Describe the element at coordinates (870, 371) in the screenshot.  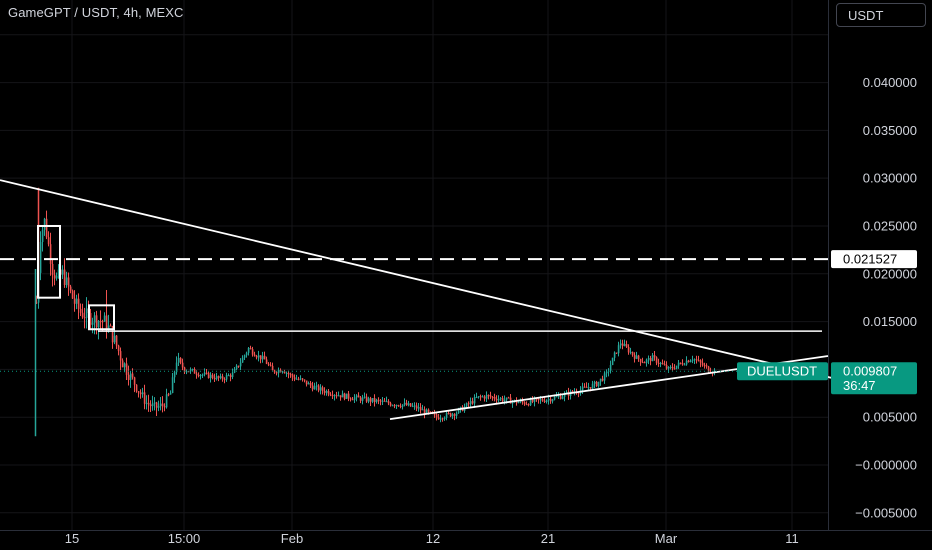
I see `last-price-label: 0.009807` at that location.